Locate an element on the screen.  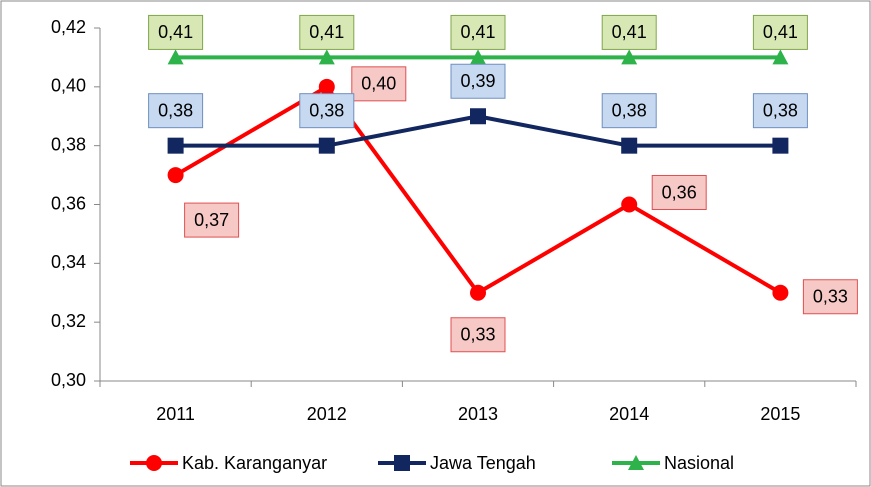
data-label: 0,40 is located at coordinates (378, 84).